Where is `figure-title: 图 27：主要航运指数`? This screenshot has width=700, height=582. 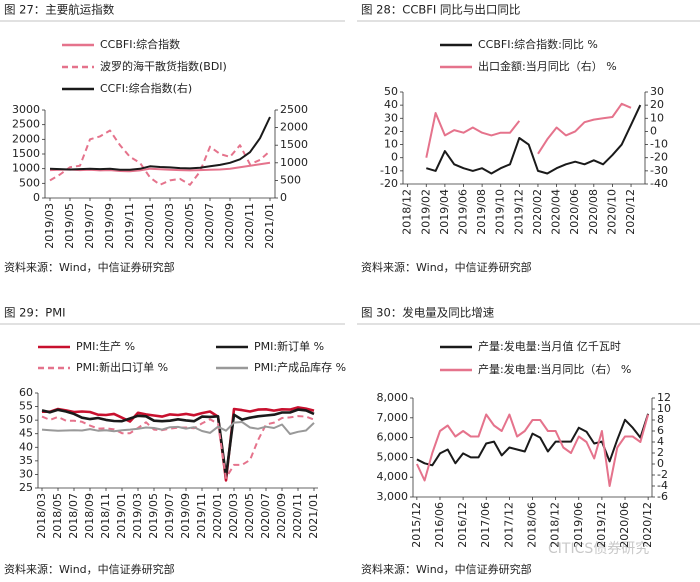
figure-title: 图 27：主要航运指数 is located at coordinates (59, 10).